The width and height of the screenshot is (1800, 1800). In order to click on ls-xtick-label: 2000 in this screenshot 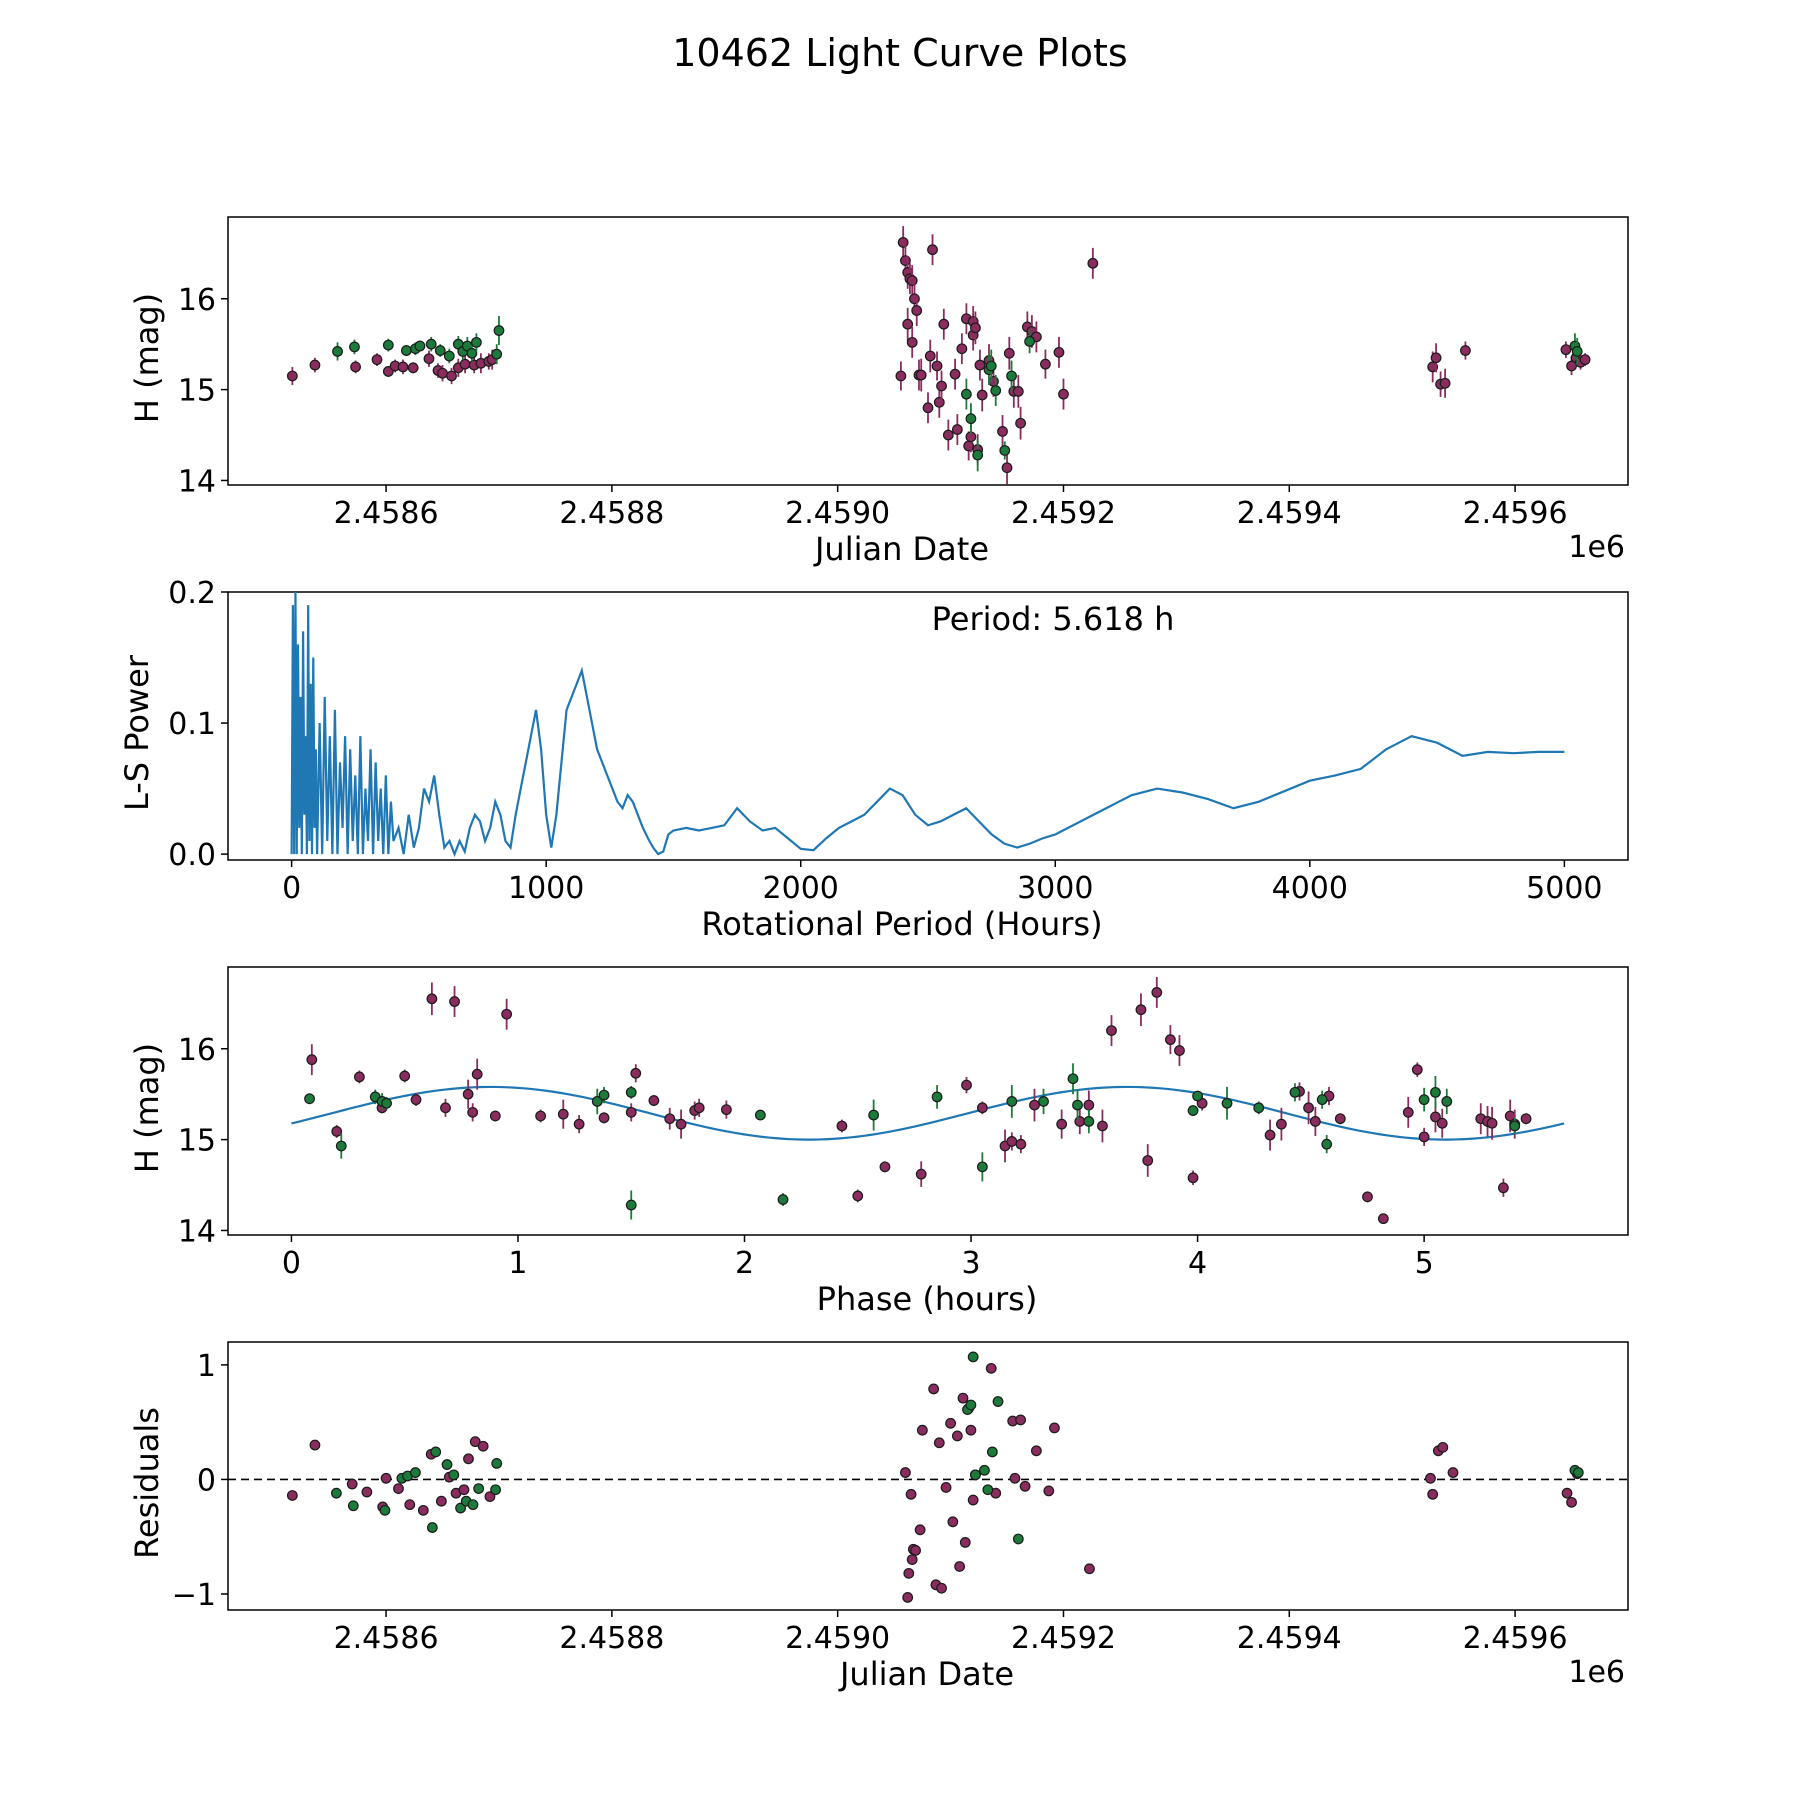, I will do `click(801, 888)`.